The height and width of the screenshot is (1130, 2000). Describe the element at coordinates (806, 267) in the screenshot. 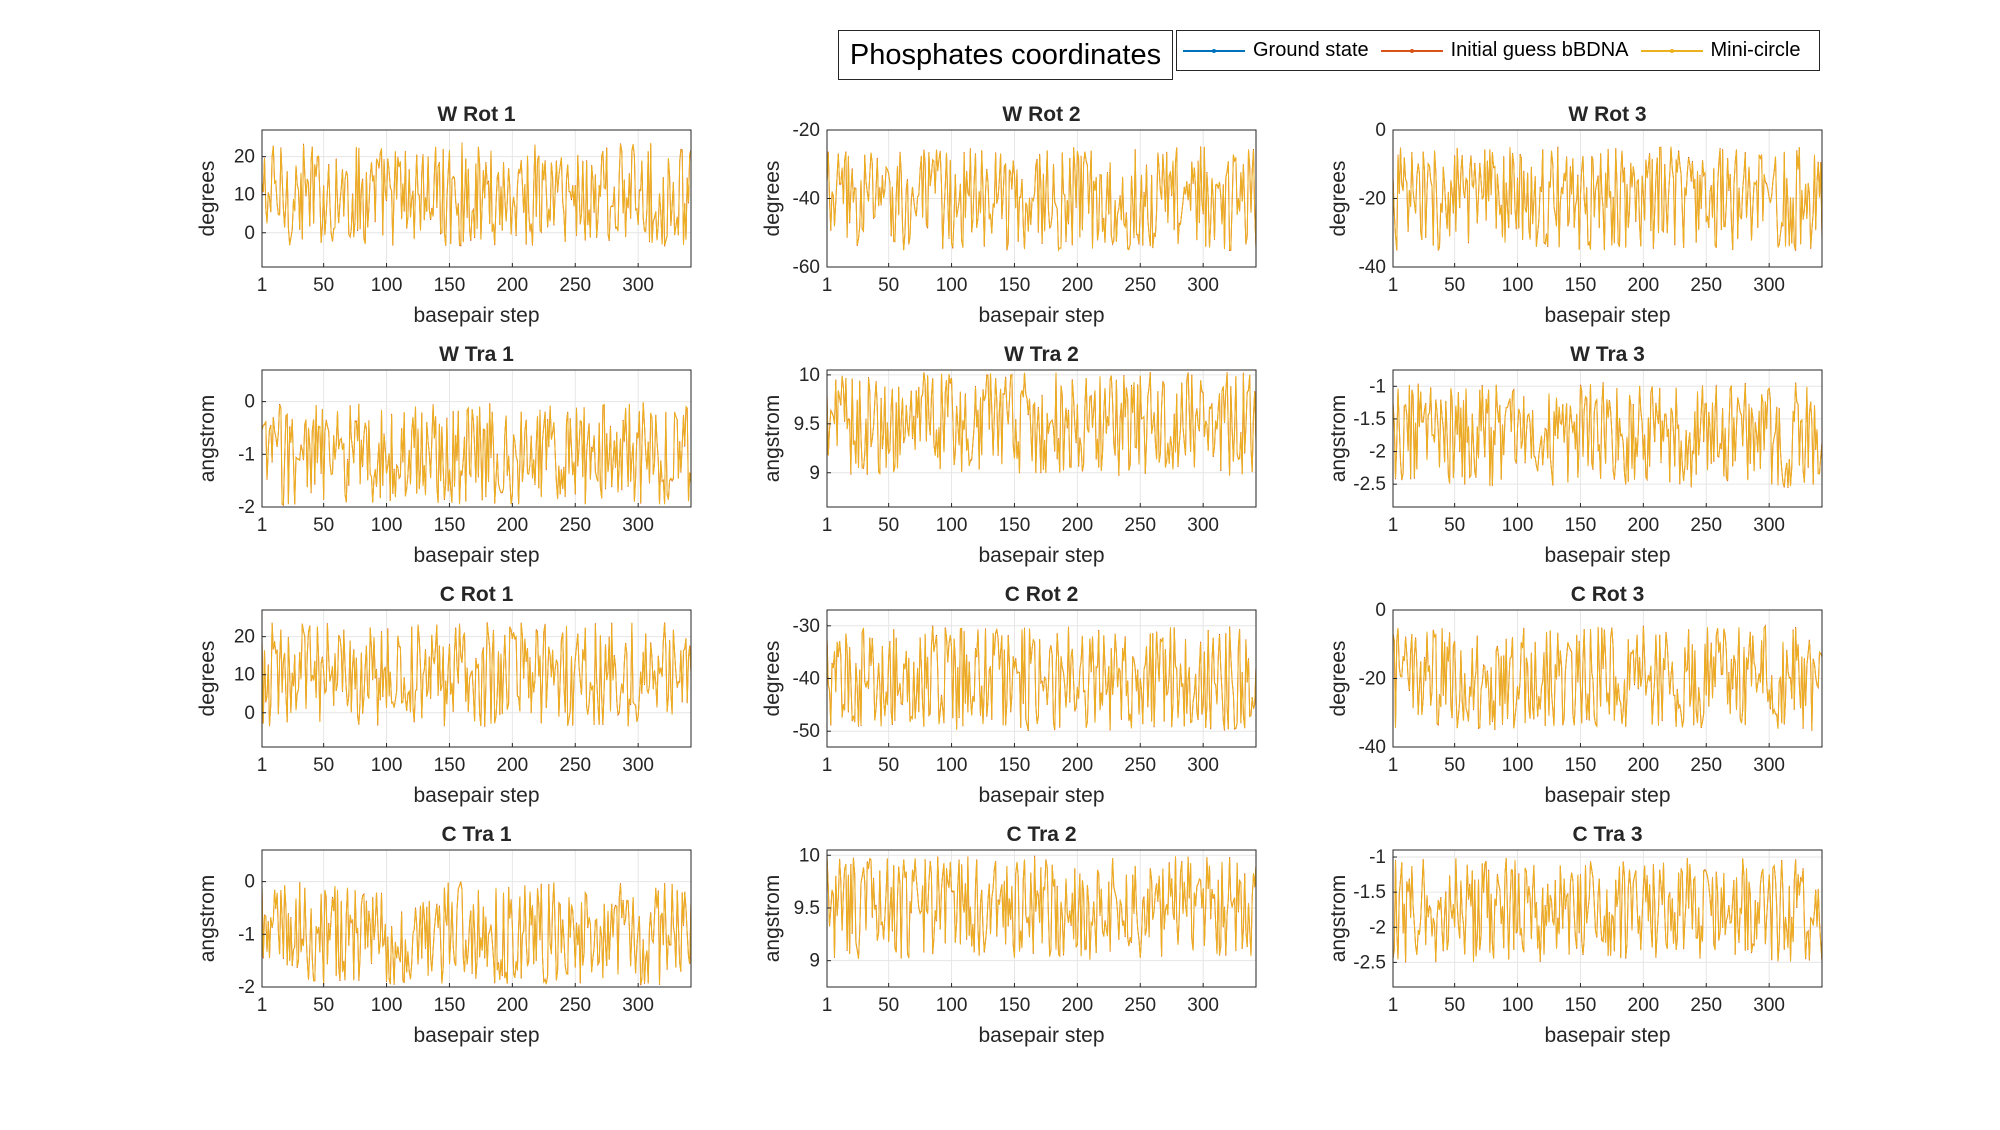

I see `y-tick-label: -60` at that location.